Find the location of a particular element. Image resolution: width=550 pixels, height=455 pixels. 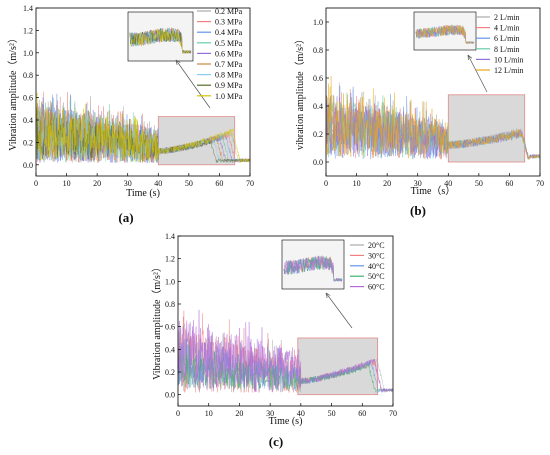

legend-label: 8 L/min is located at coordinates (507, 49).